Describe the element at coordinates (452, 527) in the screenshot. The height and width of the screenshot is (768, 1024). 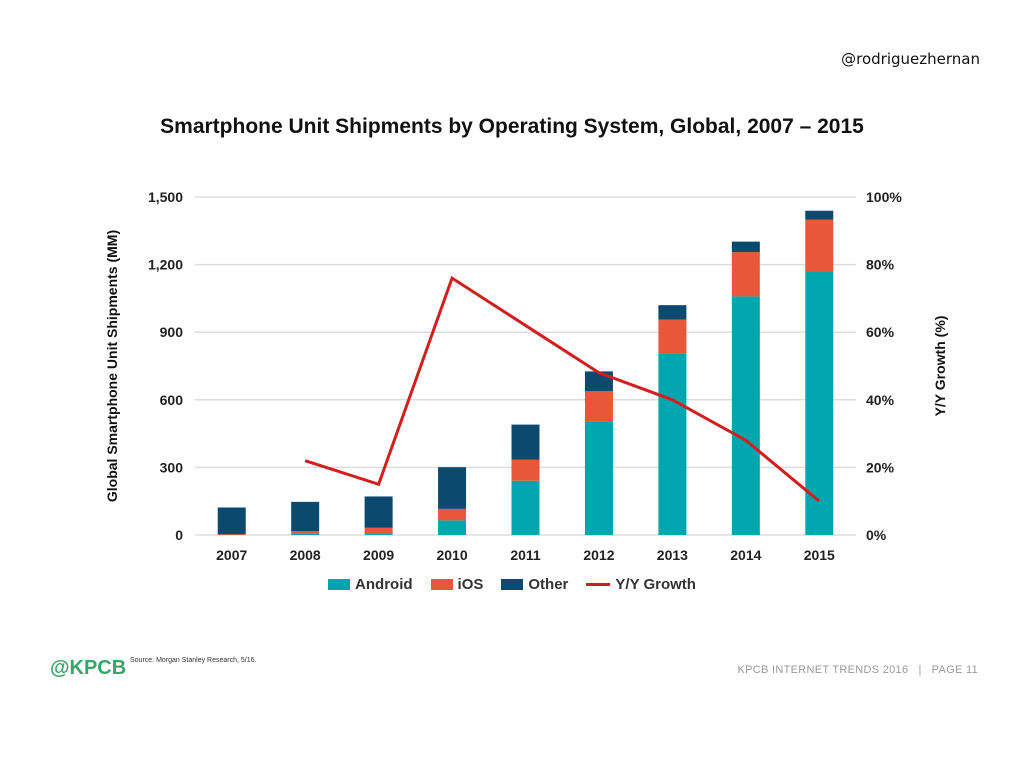
I see `bar-android-2010` at that location.